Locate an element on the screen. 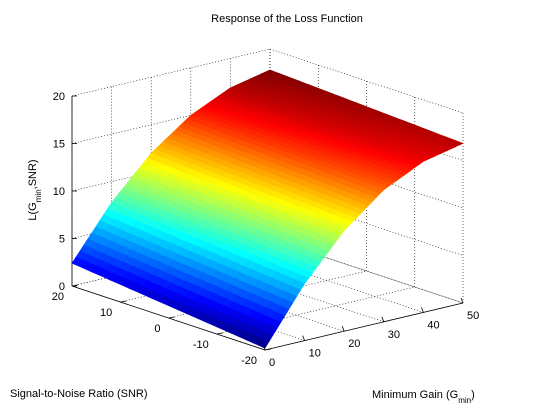  y-axis-label: Signal-to-Noise Ratio (SNR) is located at coordinates (79, 394).